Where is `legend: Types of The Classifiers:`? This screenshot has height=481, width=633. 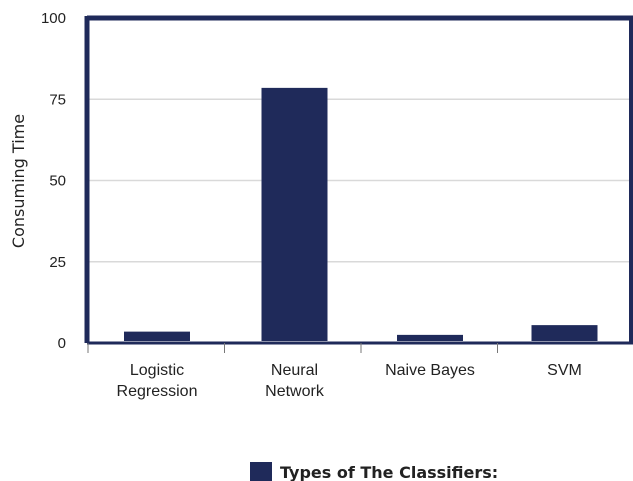 legend: Types of The Classifiers: is located at coordinates (374, 471).